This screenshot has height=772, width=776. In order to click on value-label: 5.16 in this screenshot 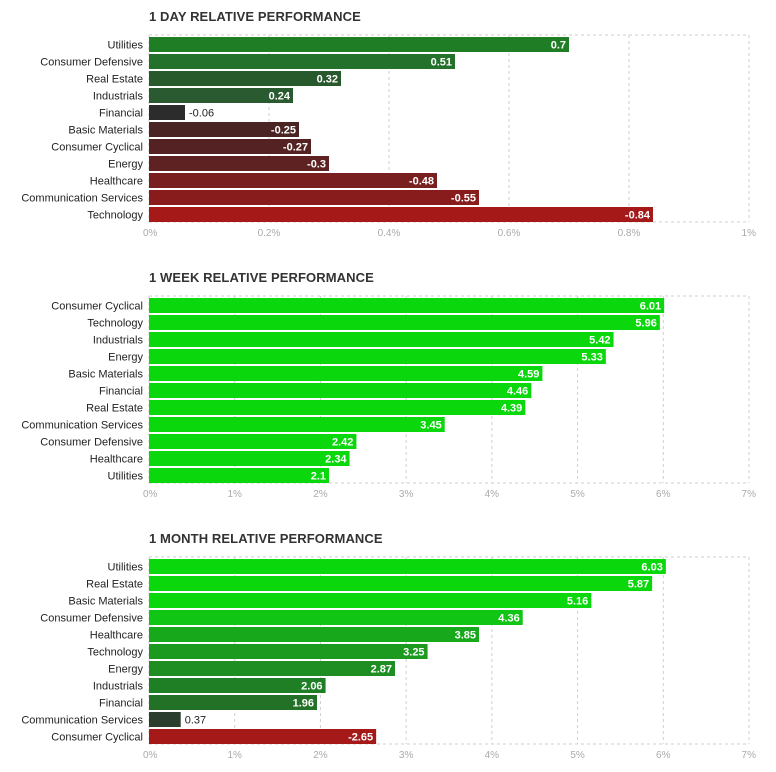, I will do `click(577, 602)`.